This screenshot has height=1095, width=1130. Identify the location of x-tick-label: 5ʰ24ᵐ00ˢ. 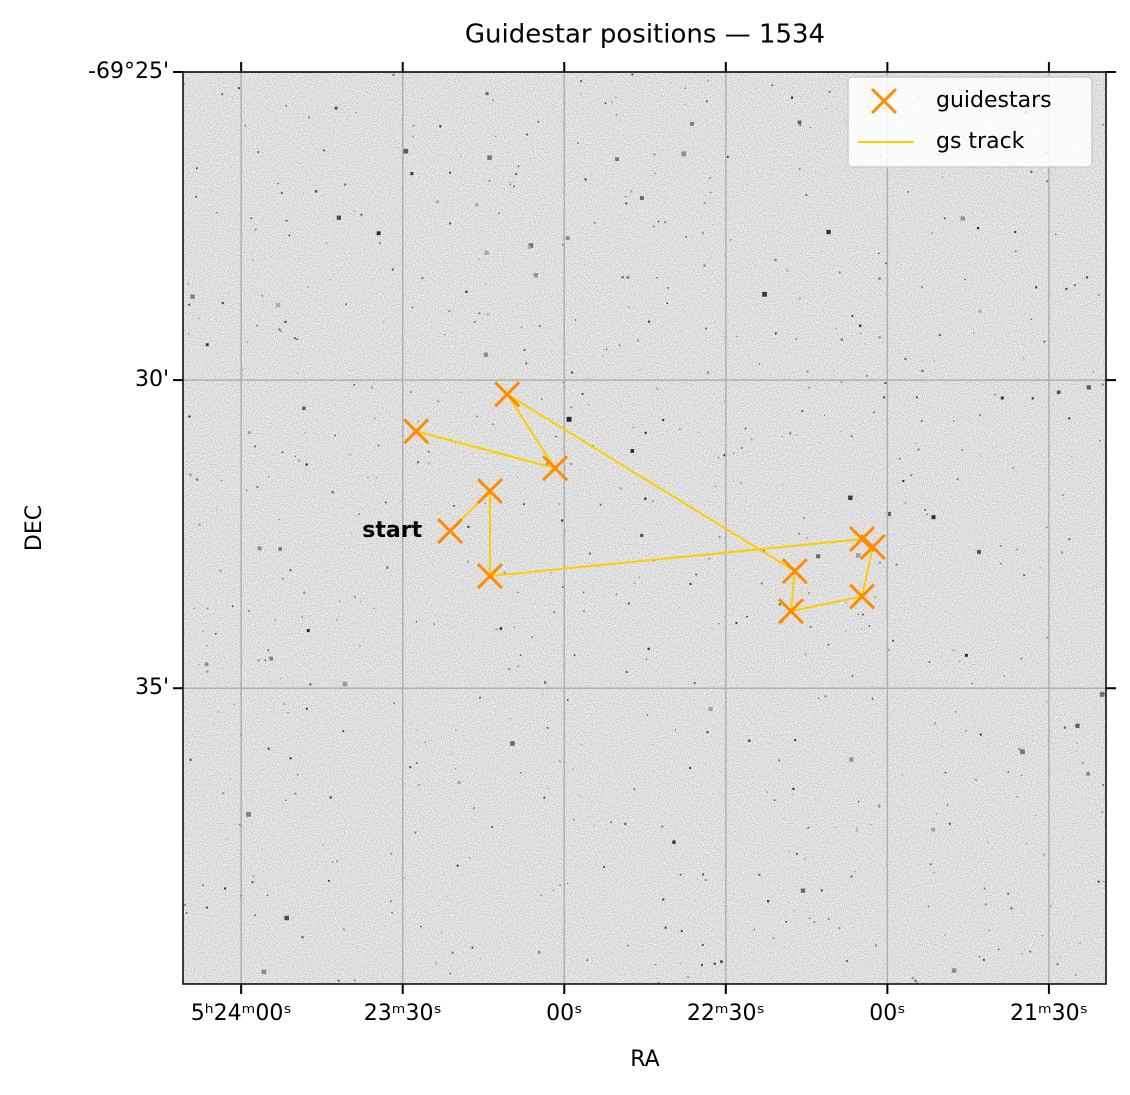
(241, 1013).